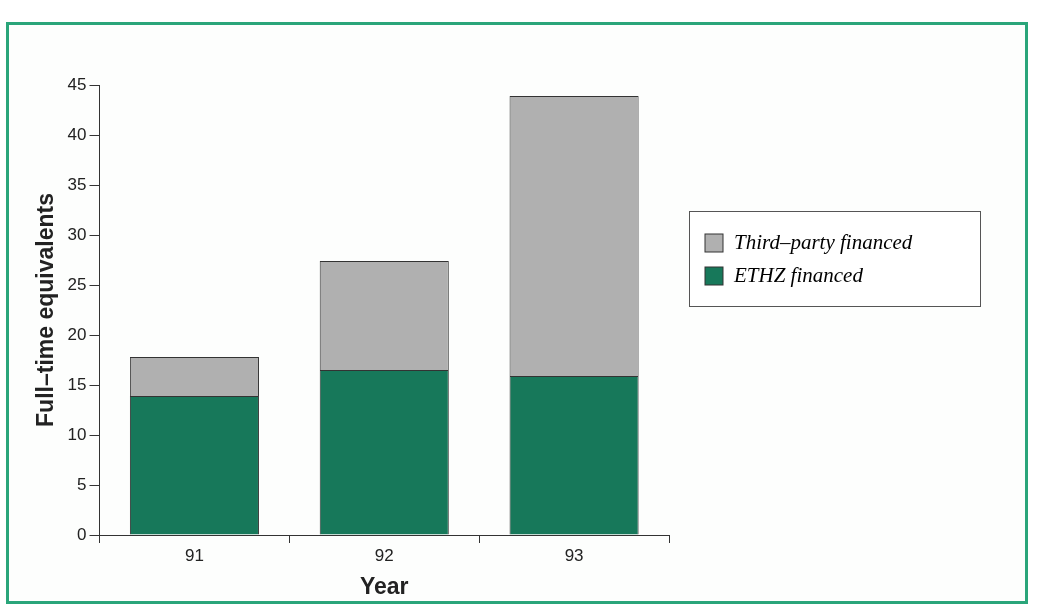  What do you see at coordinates (384, 585) in the screenshot?
I see `x-axis-title: Year` at bounding box center [384, 585].